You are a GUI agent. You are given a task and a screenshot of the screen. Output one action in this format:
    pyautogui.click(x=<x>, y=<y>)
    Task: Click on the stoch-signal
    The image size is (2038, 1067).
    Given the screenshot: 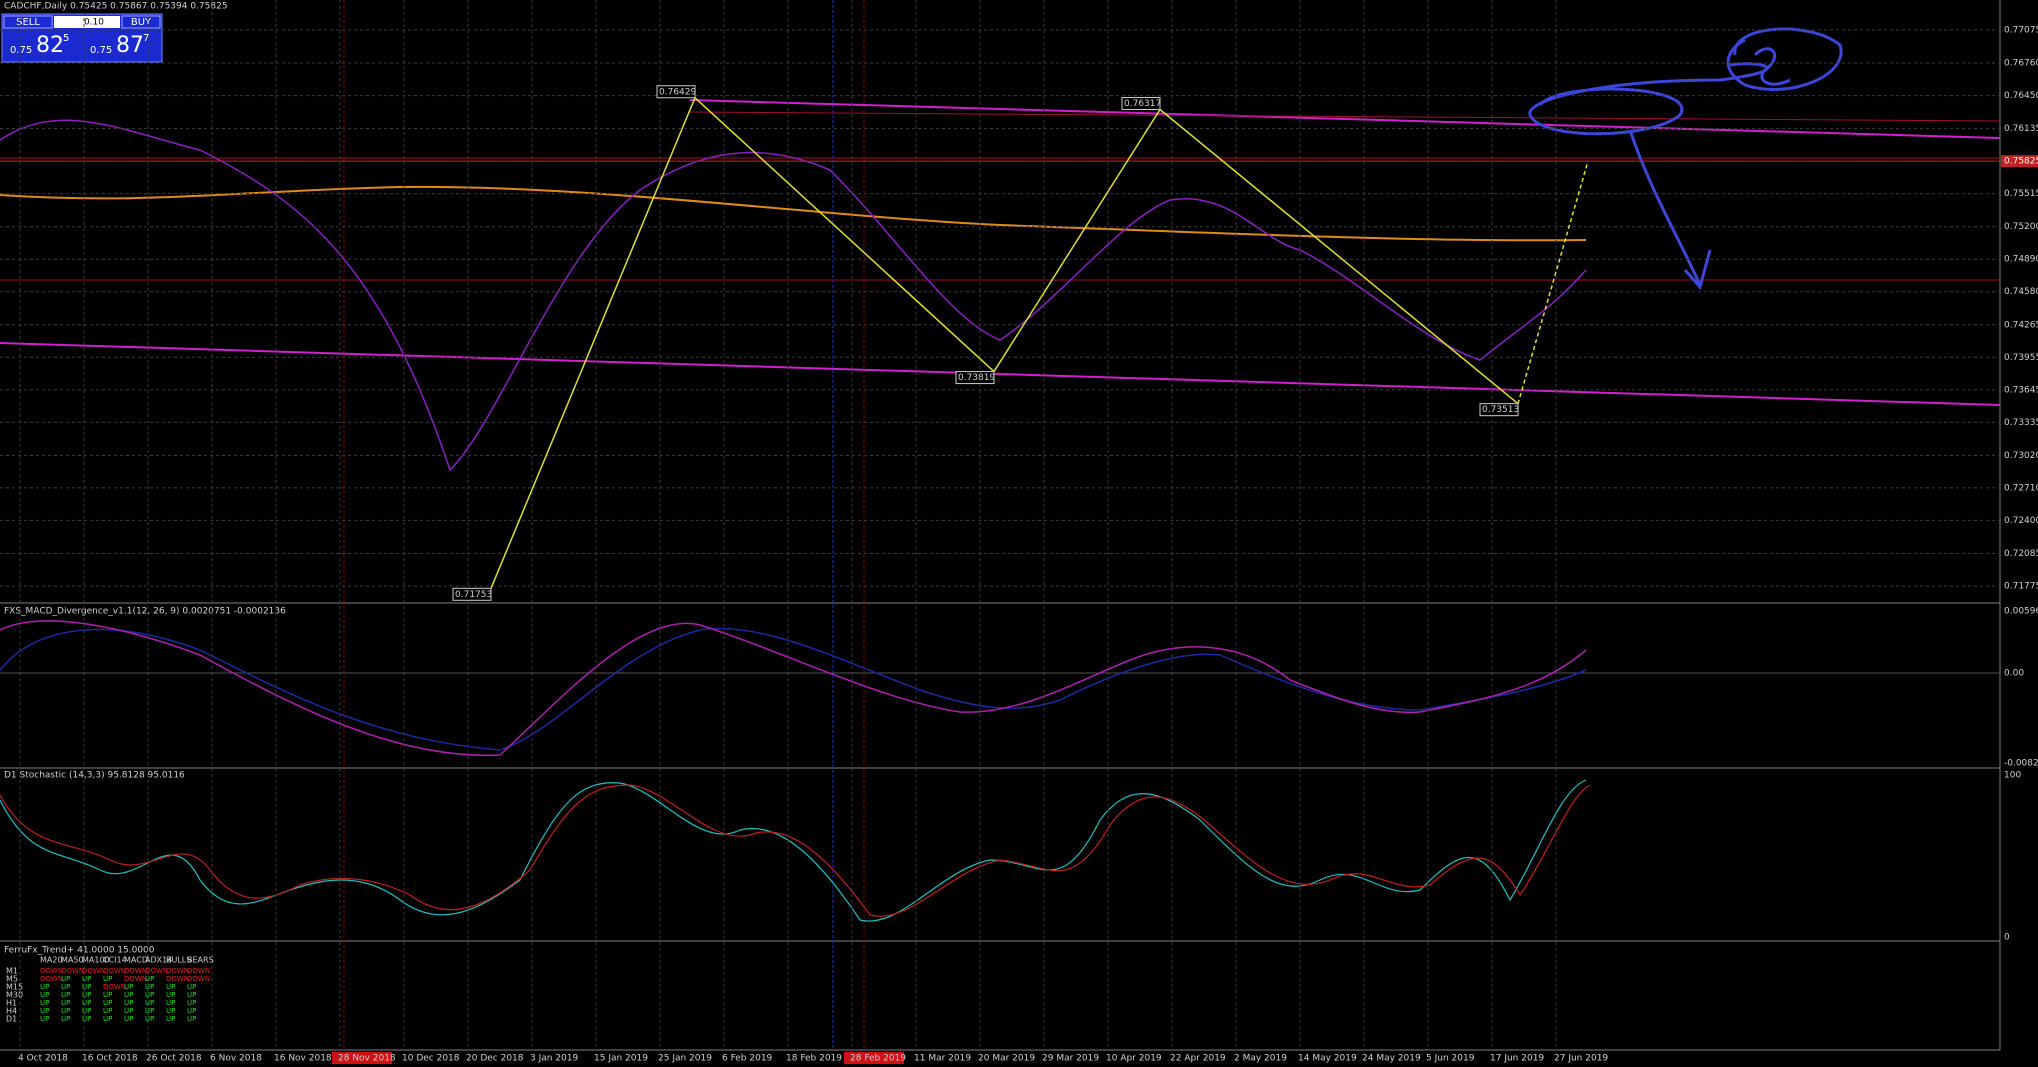 What is the action you would take?
    pyautogui.click(x=795, y=850)
    